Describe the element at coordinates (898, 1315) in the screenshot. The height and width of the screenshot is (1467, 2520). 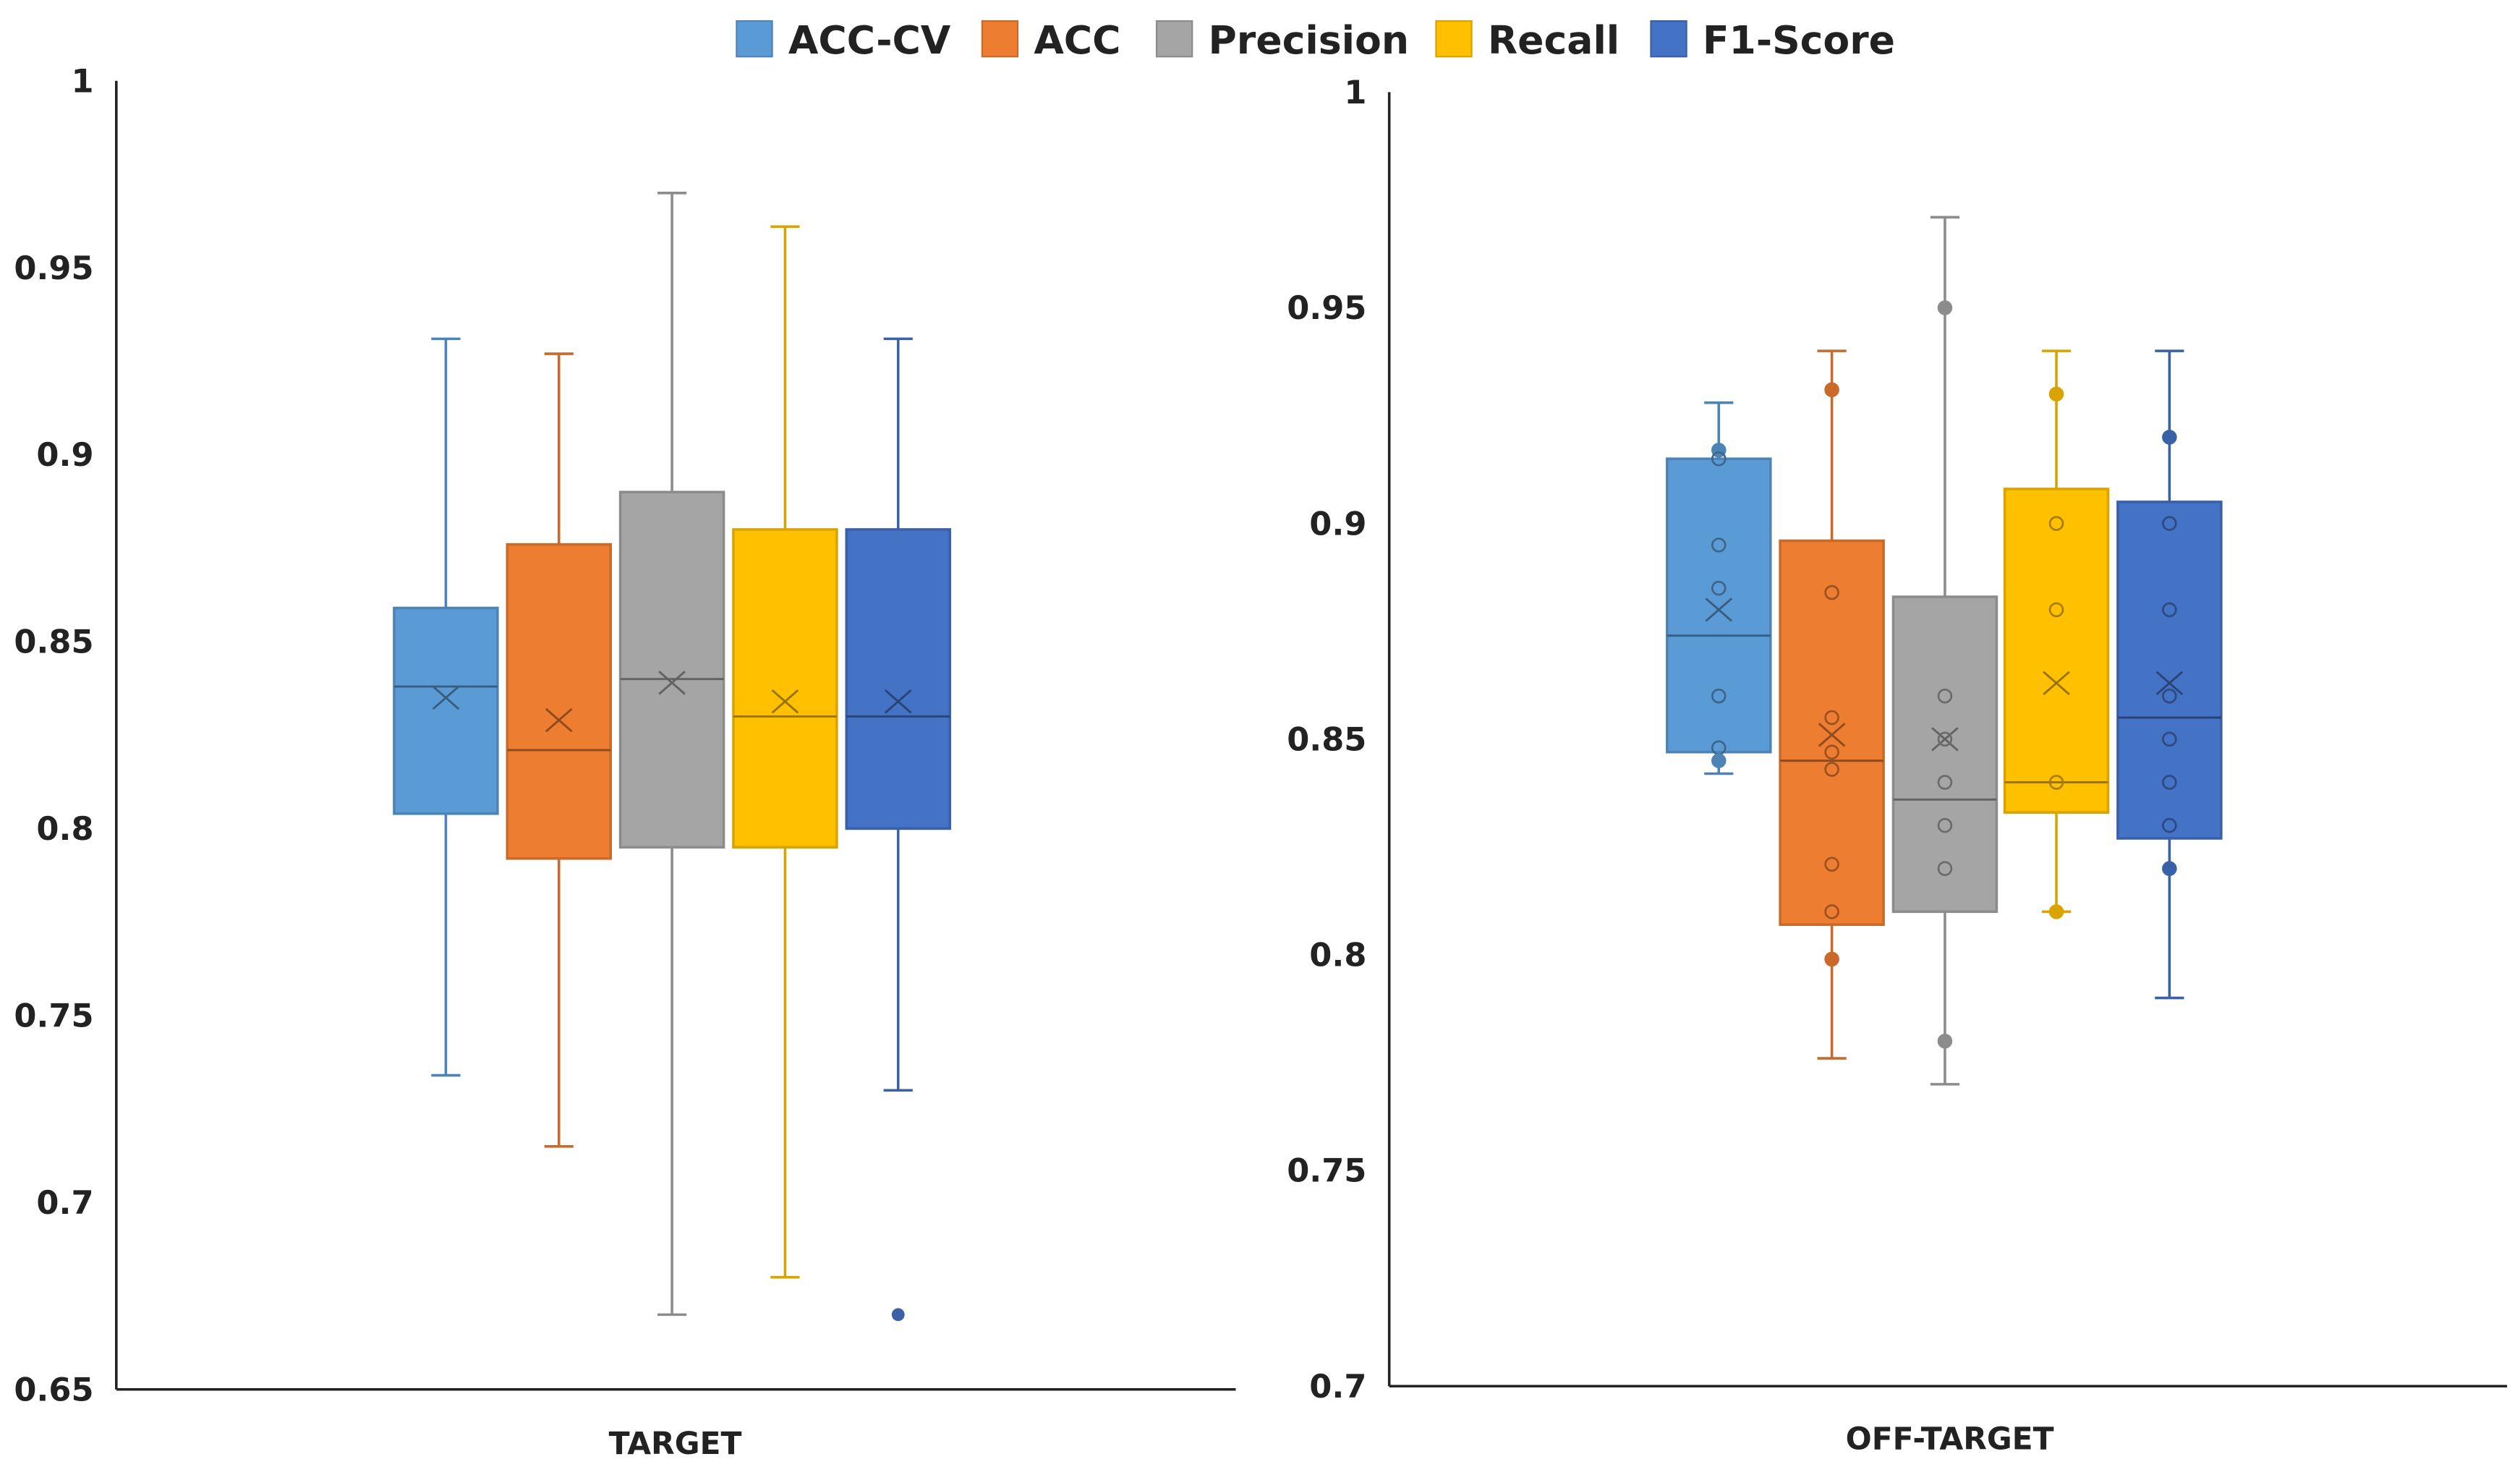
I see `outlier-point` at that location.